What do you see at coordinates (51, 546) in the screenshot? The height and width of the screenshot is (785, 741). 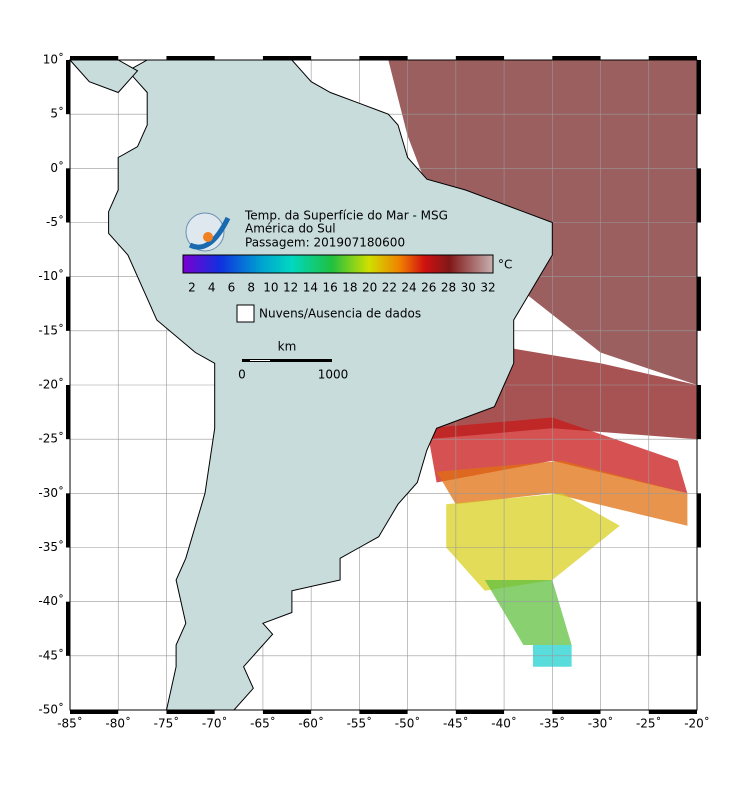 I see `lat-label: -35˚` at bounding box center [51, 546].